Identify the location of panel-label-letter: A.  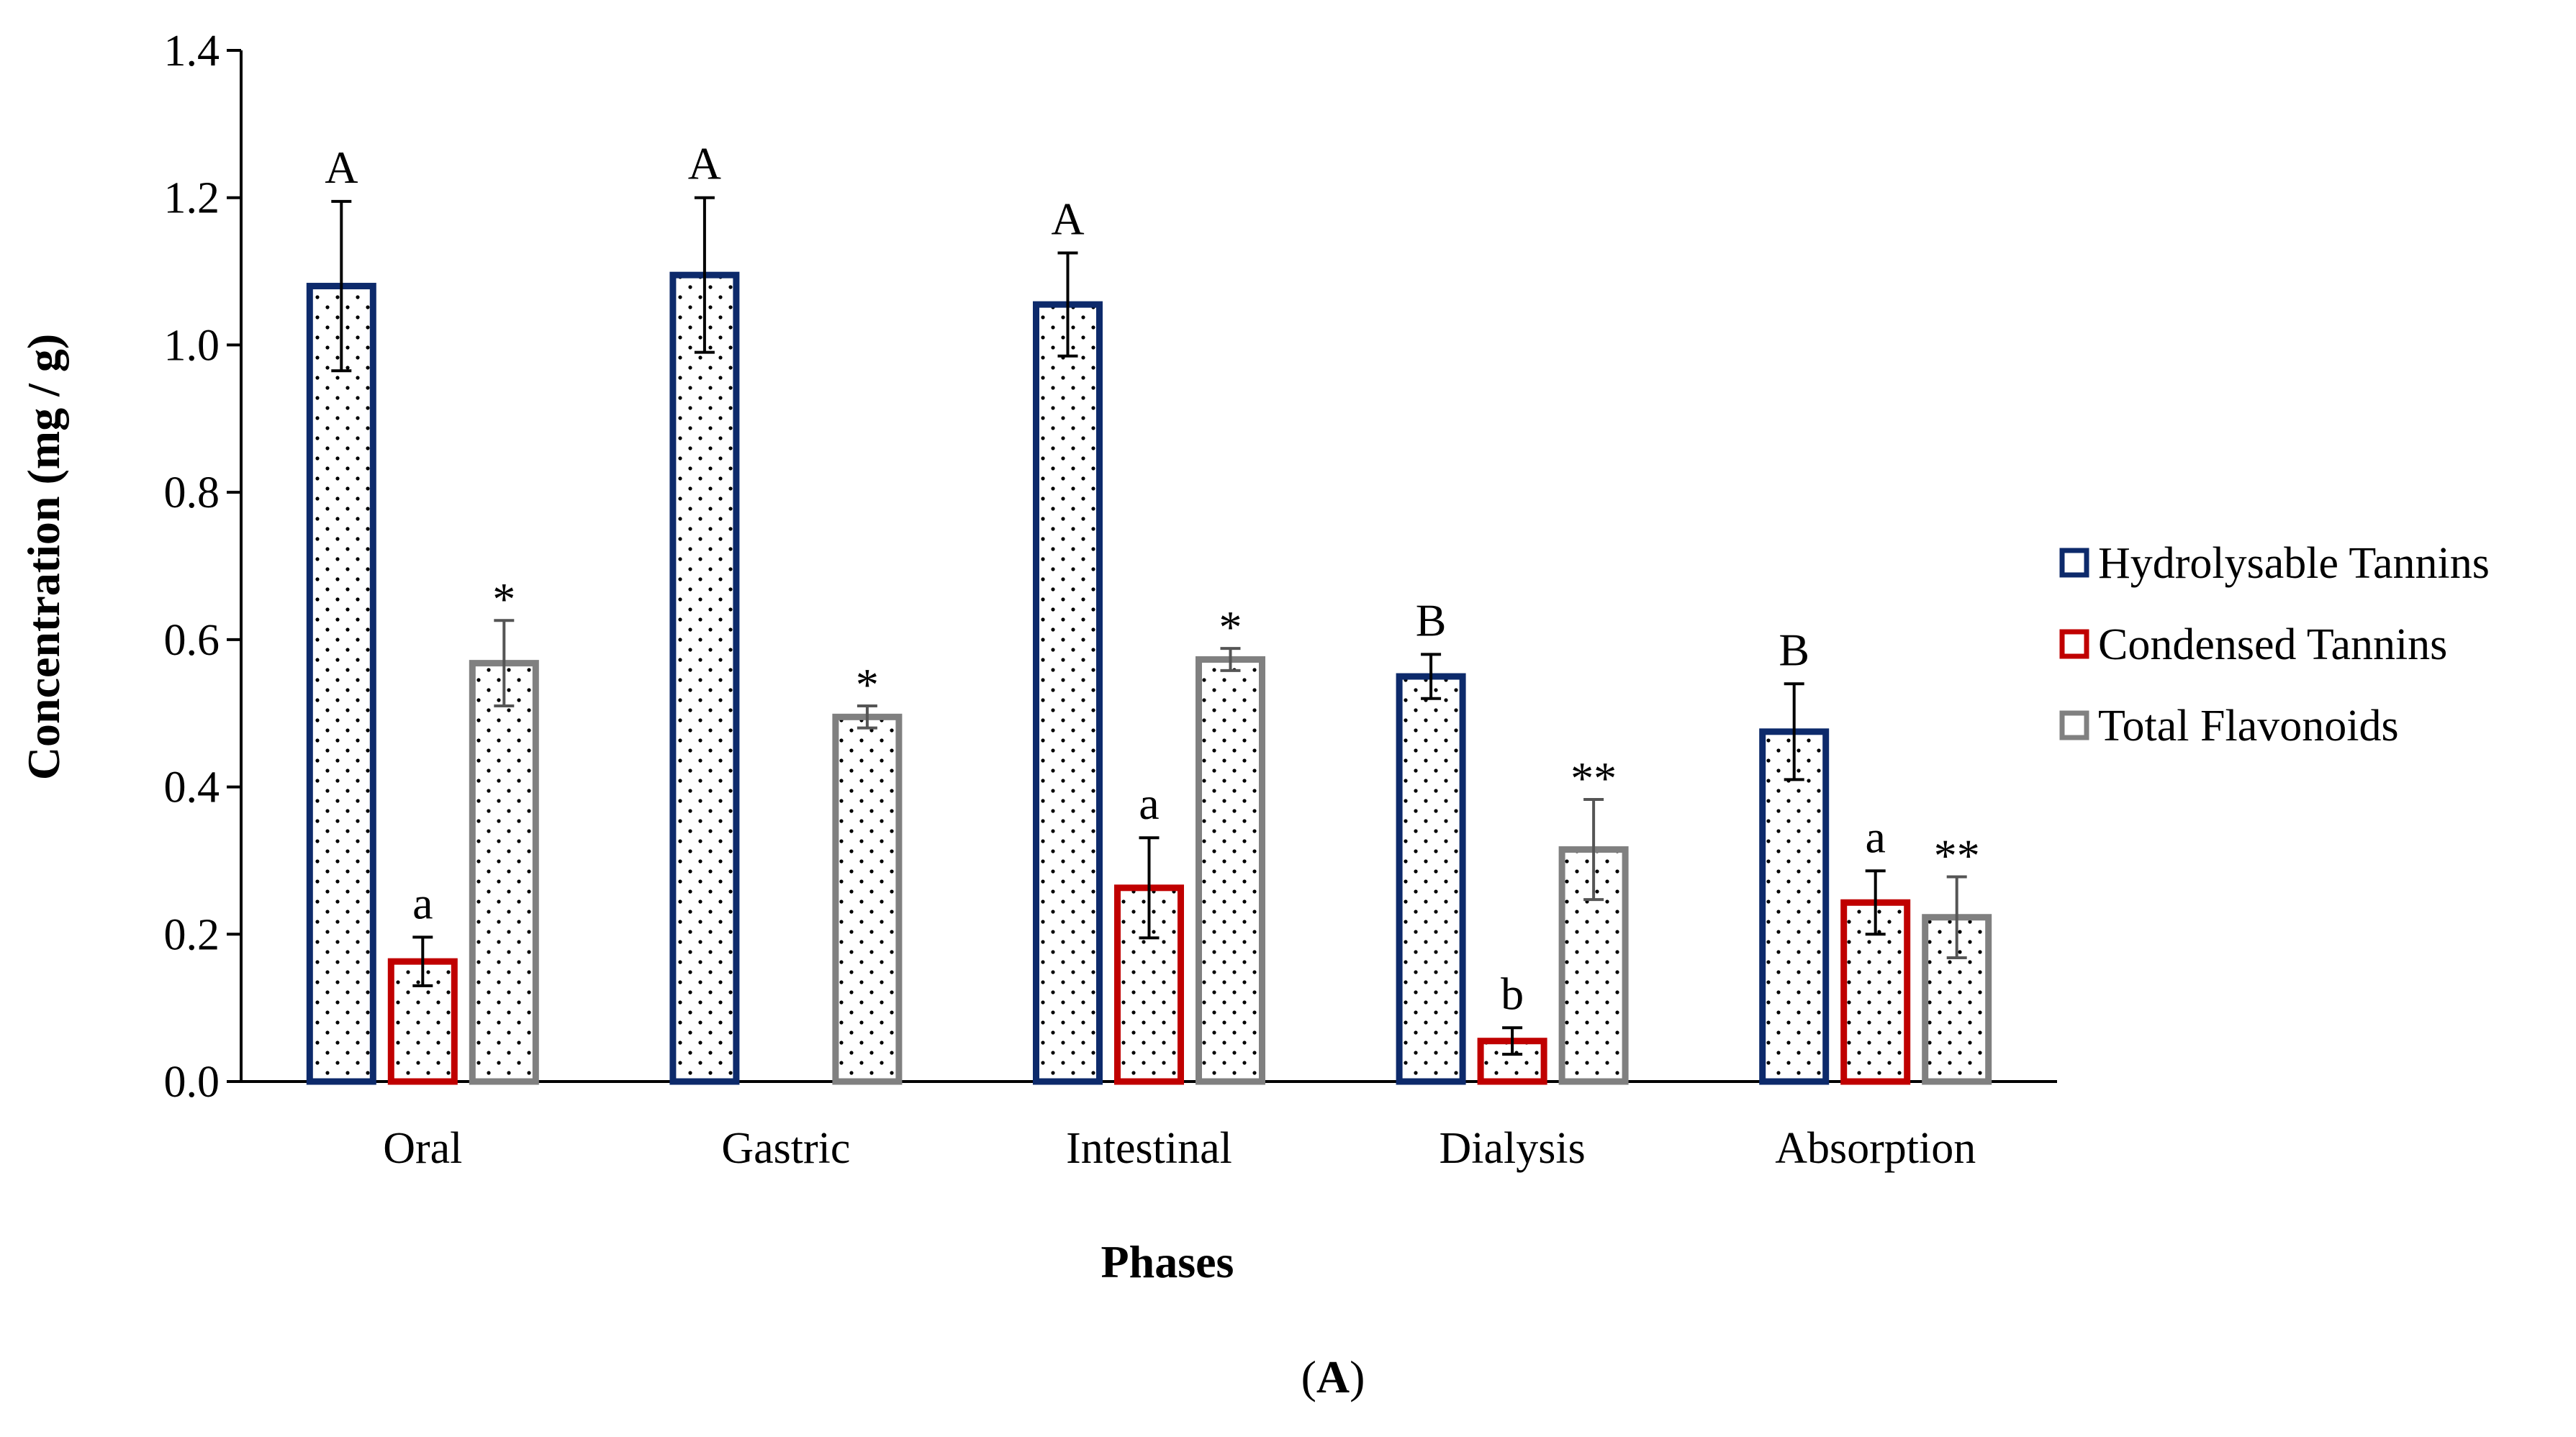
(1333, 1376).